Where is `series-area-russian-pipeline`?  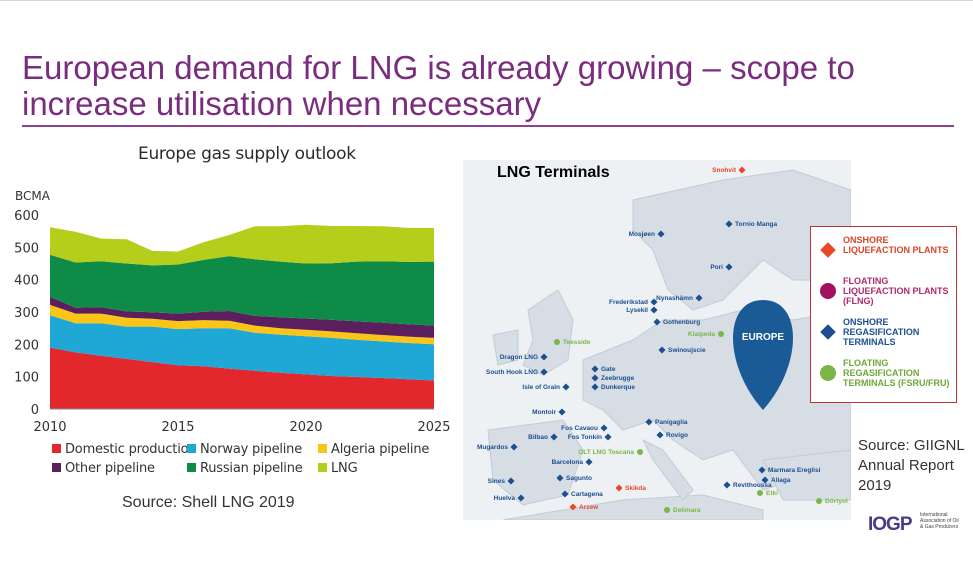
series-area-russian-pipeline is located at coordinates (242, 290).